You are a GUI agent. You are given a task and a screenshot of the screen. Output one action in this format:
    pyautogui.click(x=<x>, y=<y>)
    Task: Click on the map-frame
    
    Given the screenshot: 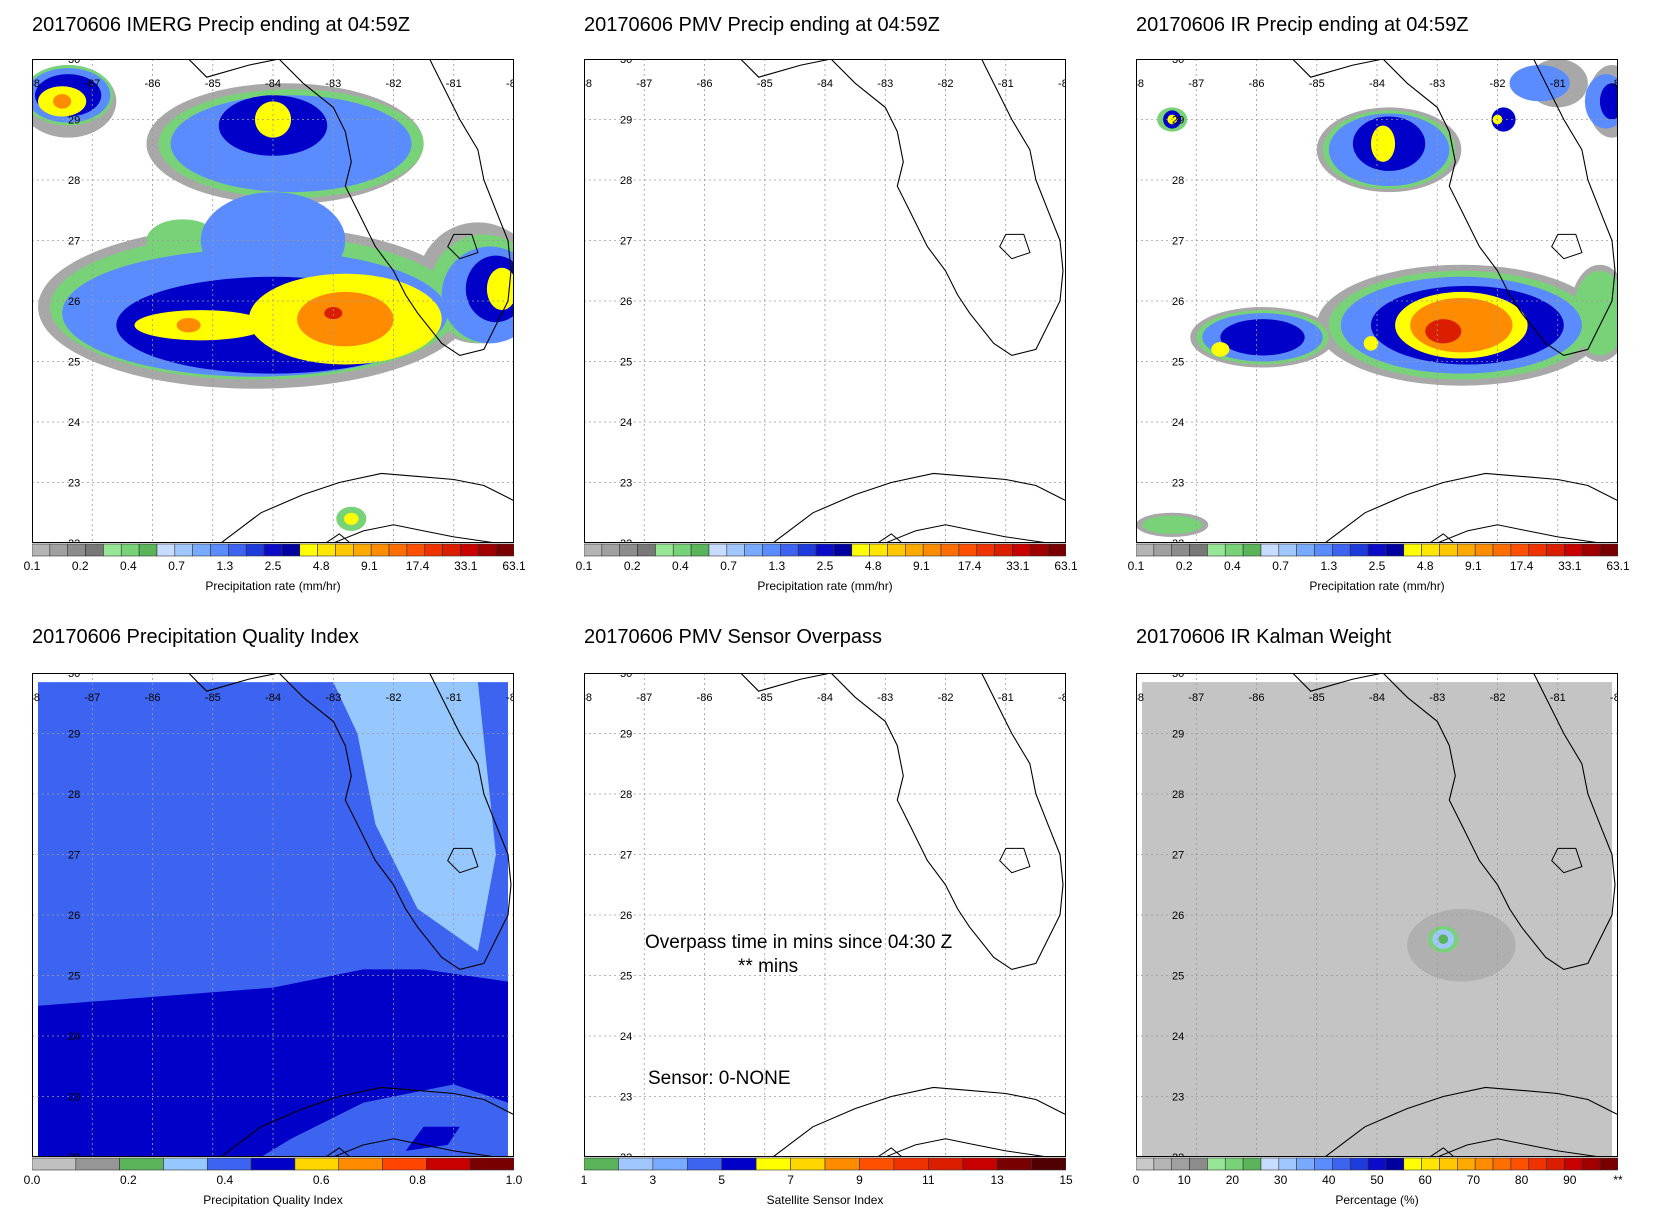 What is the action you would take?
    pyautogui.click(x=825, y=301)
    